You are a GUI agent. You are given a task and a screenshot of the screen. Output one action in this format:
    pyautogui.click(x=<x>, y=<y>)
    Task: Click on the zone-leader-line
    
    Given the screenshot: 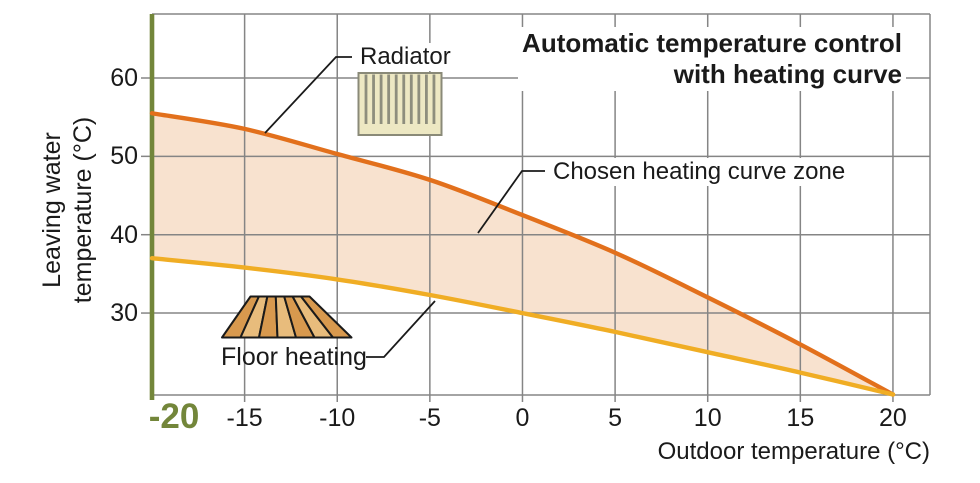 What is the action you would take?
    pyautogui.click(x=511, y=202)
    